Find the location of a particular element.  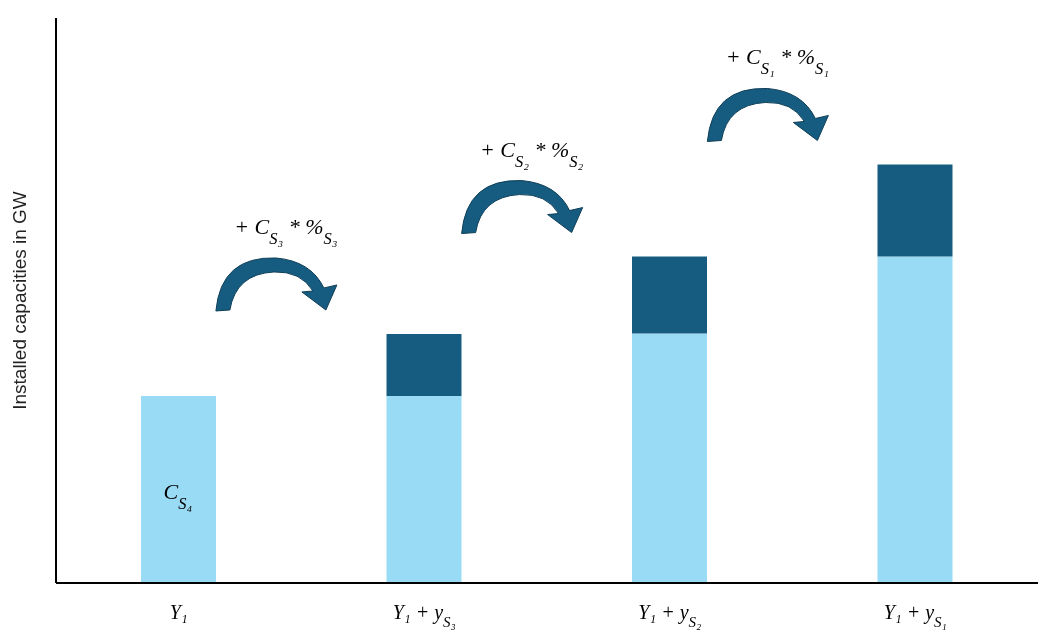

y-axis-title: Installed capacities in GW is located at coordinates (19, 300).